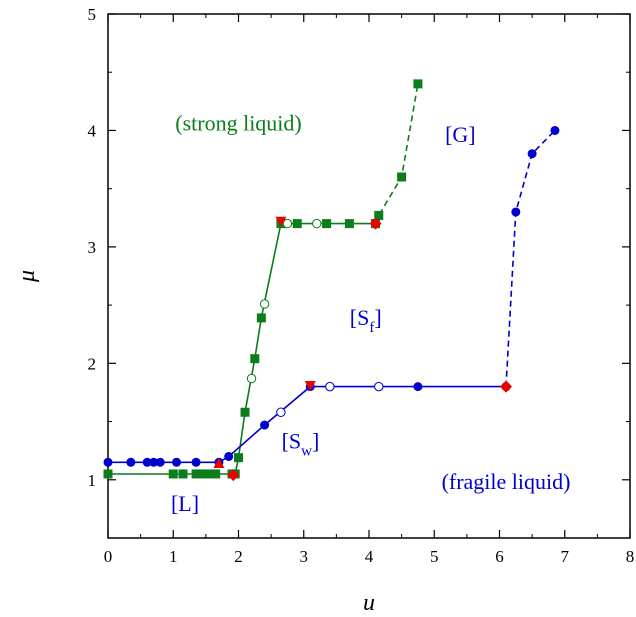  I want to click on sf-region-subscript: f, so click(371, 328).